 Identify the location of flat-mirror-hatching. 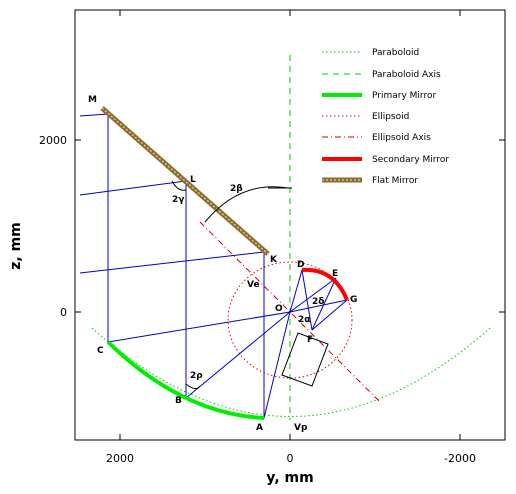
(185, 181).